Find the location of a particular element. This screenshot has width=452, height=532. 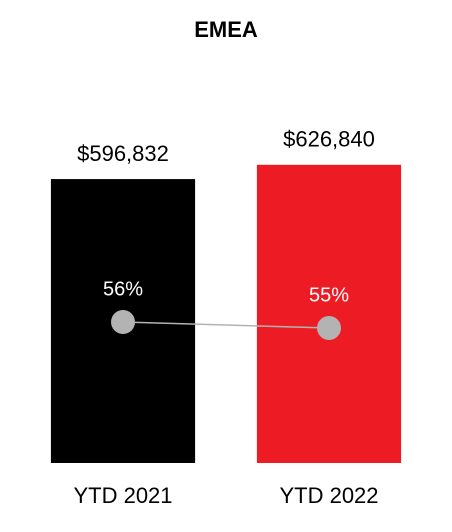

chart-title: EMEA is located at coordinates (226, 29).